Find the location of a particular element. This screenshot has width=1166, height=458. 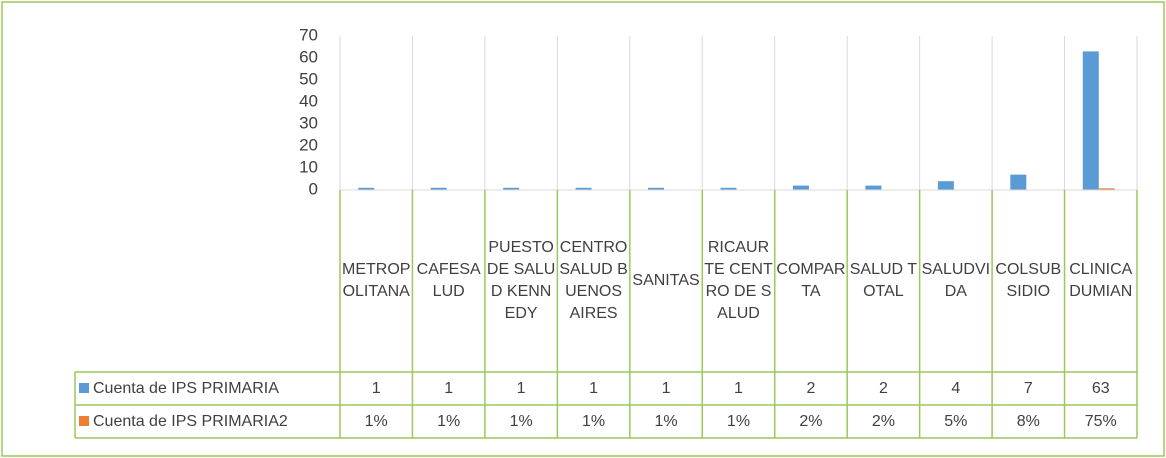

category-label: SALUD TOTAL is located at coordinates (883, 280).